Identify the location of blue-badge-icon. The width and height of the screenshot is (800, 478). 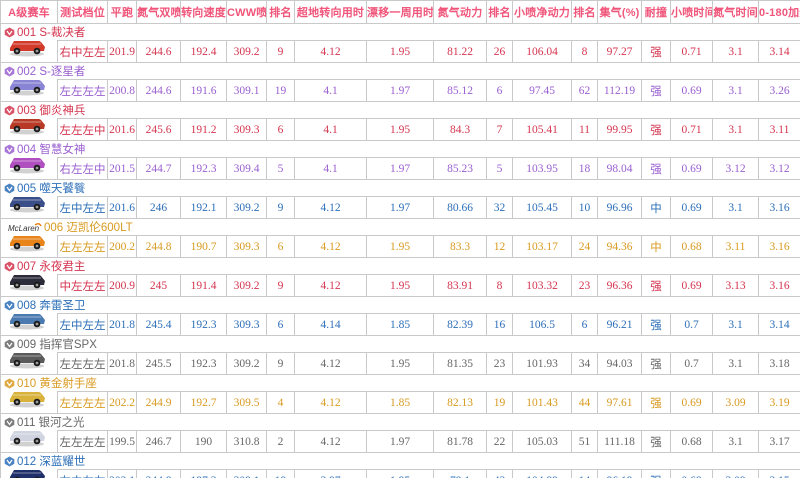
(9, 305).